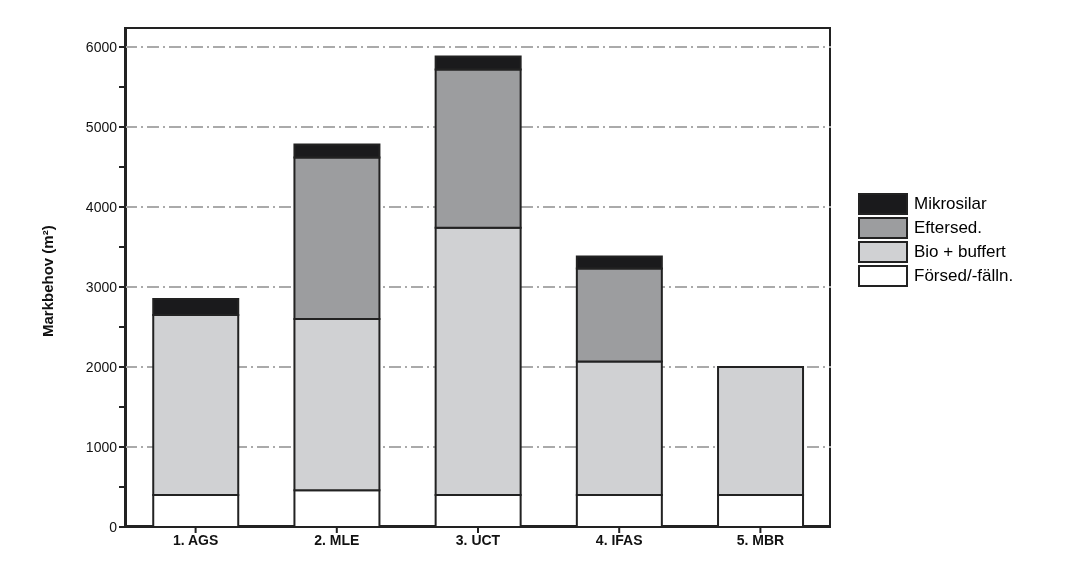  I want to click on y-tick-label: 2000, so click(101, 366).